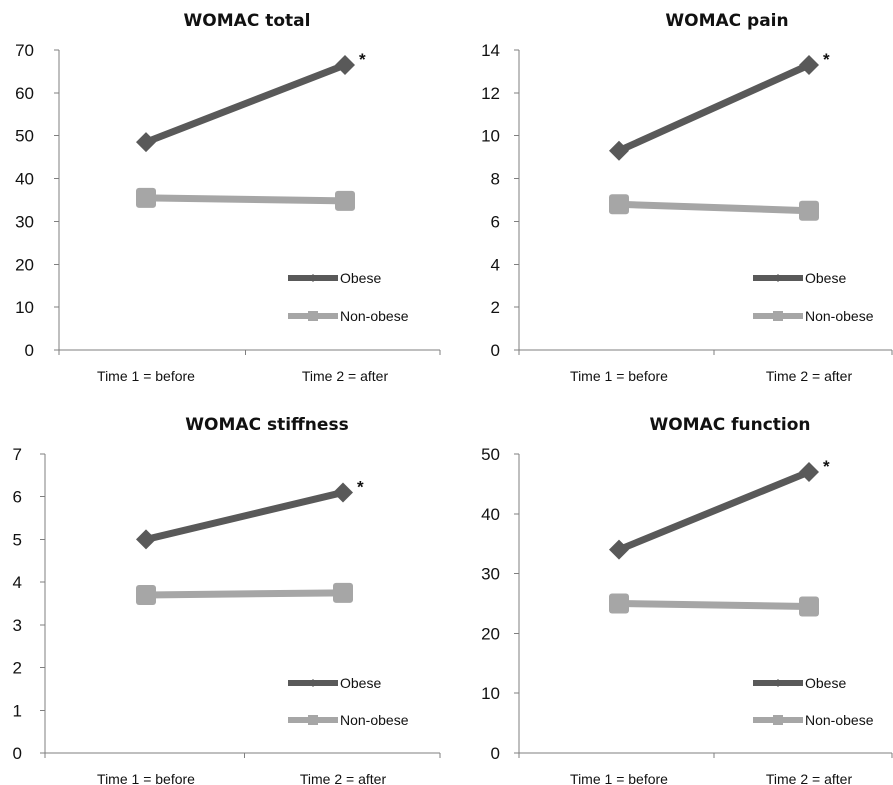 The height and width of the screenshot is (785, 893). I want to click on y-tick-label: 12, so click(490, 93).